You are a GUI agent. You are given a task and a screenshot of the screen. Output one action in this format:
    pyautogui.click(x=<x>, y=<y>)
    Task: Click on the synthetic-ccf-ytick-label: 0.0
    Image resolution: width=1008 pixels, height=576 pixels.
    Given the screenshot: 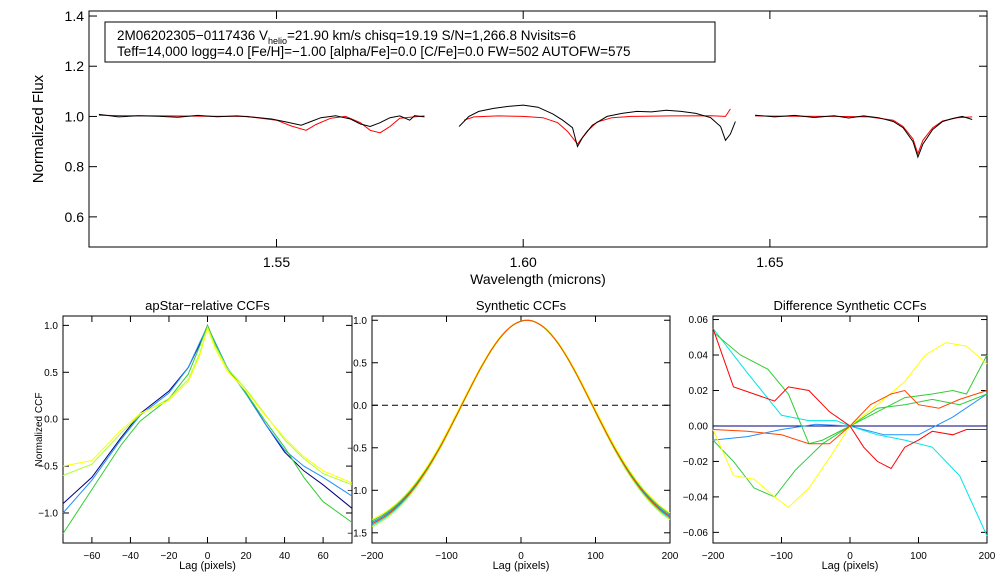 What is the action you would take?
    pyautogui.click(x=360, y=406)
    